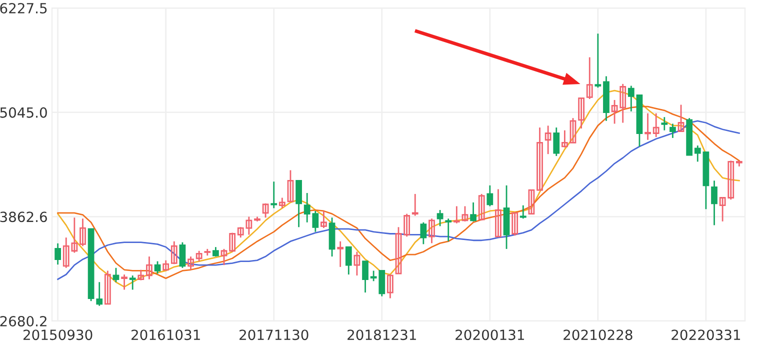 The width and height of the screenshot is (769, 349). I want to click on y-tick-label: 3862.6, so click(23, 217).